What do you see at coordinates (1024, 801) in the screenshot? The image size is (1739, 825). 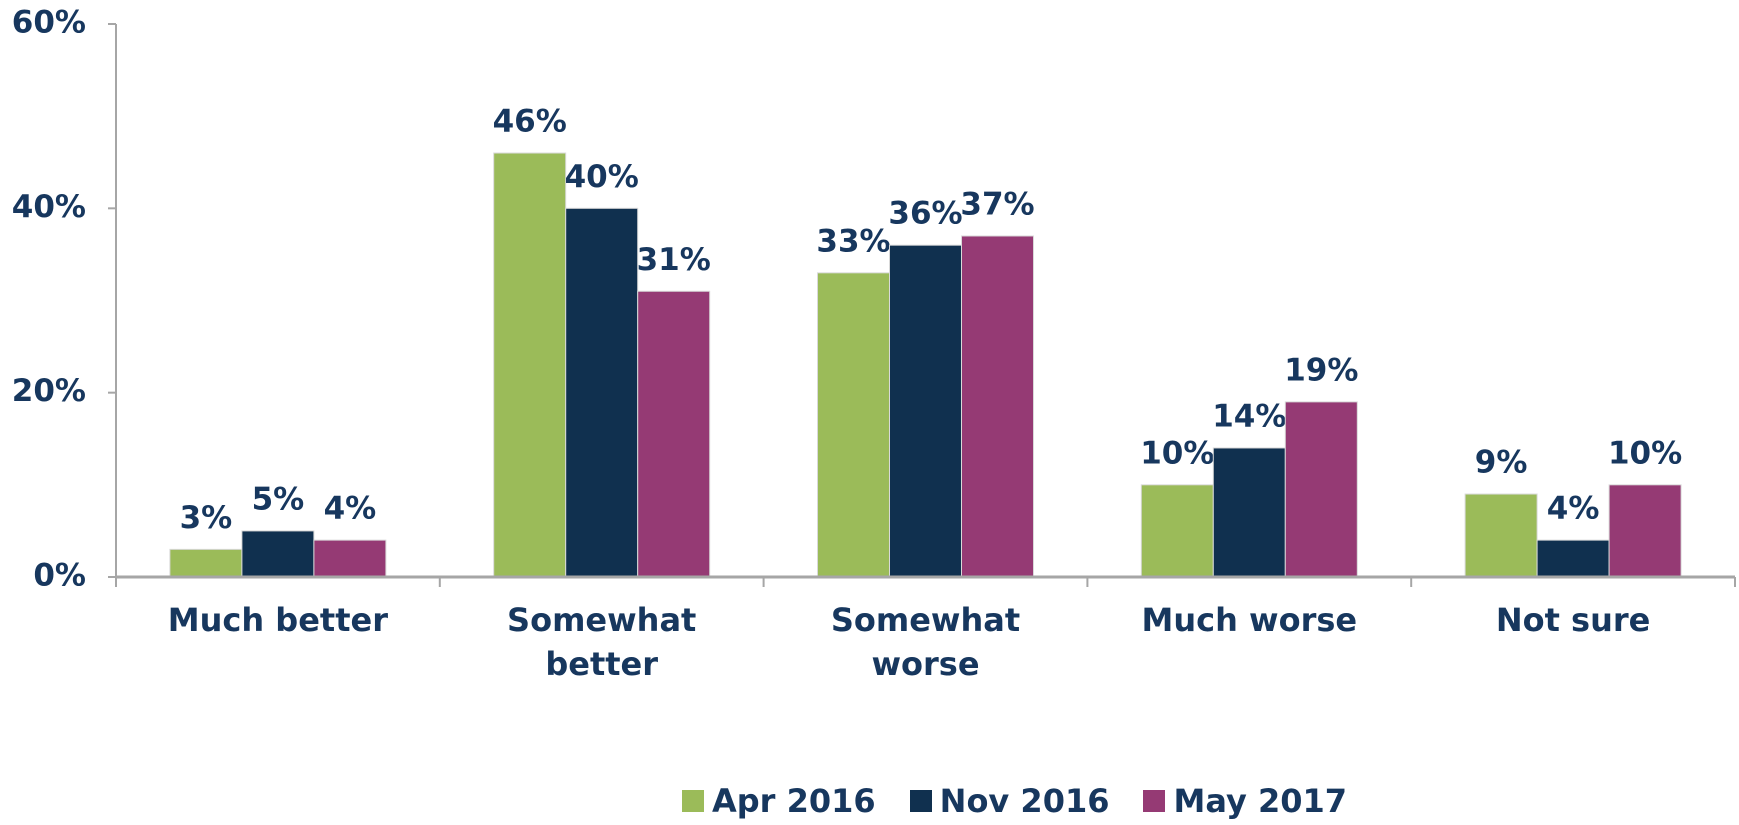 I see `legend-label: Nov 2016` at bounding box center [1024, 801].